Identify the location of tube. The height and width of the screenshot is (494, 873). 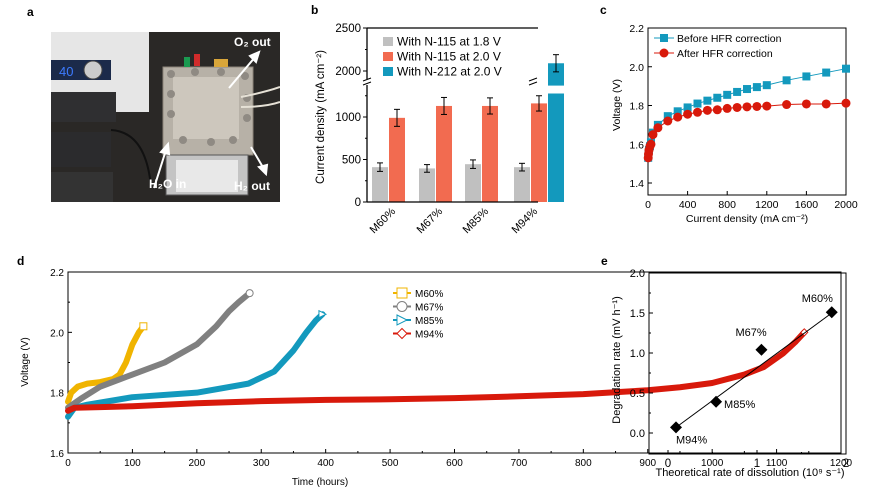
(131, 158).